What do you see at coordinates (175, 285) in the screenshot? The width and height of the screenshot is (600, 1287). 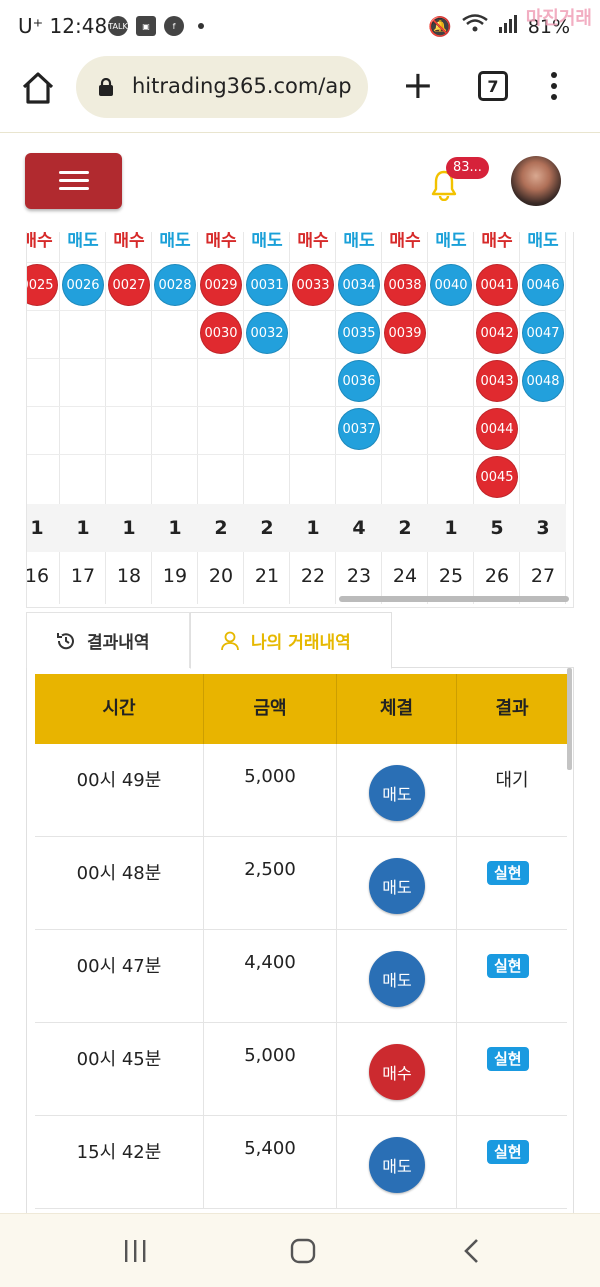 I see `trade-ball: 0028` at bounding box center [175, 285].